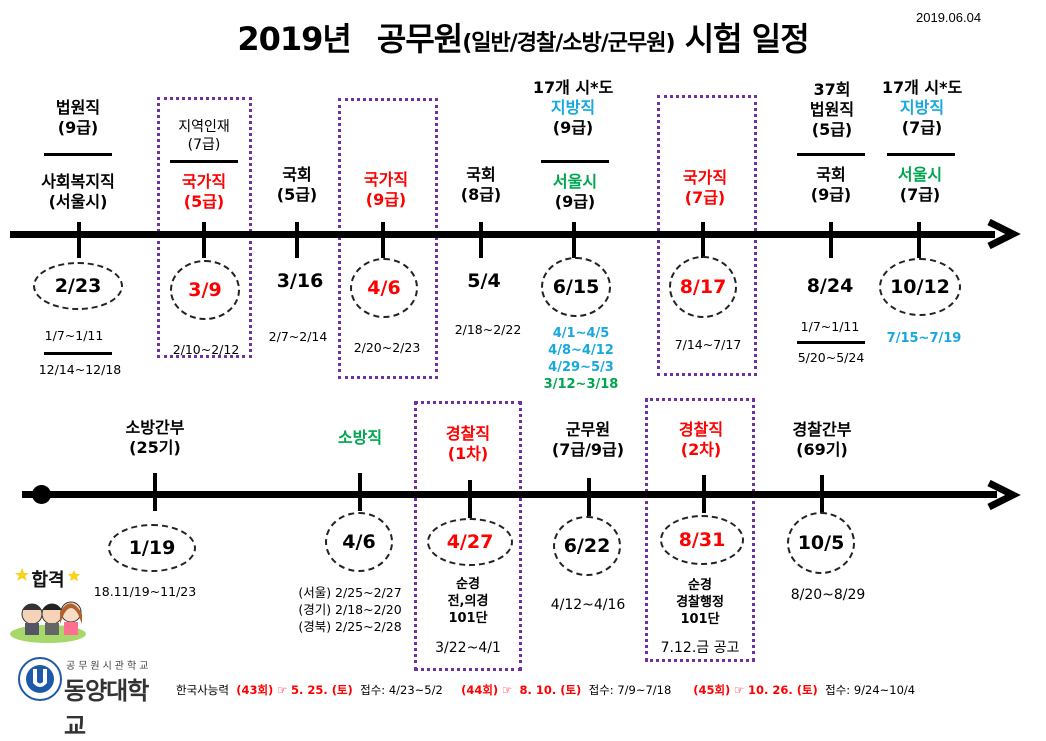 Image resolution: width=1046 pixels, height=741 pixels. I want to click on title-schedule: 시험 일정, so click(747, 39).